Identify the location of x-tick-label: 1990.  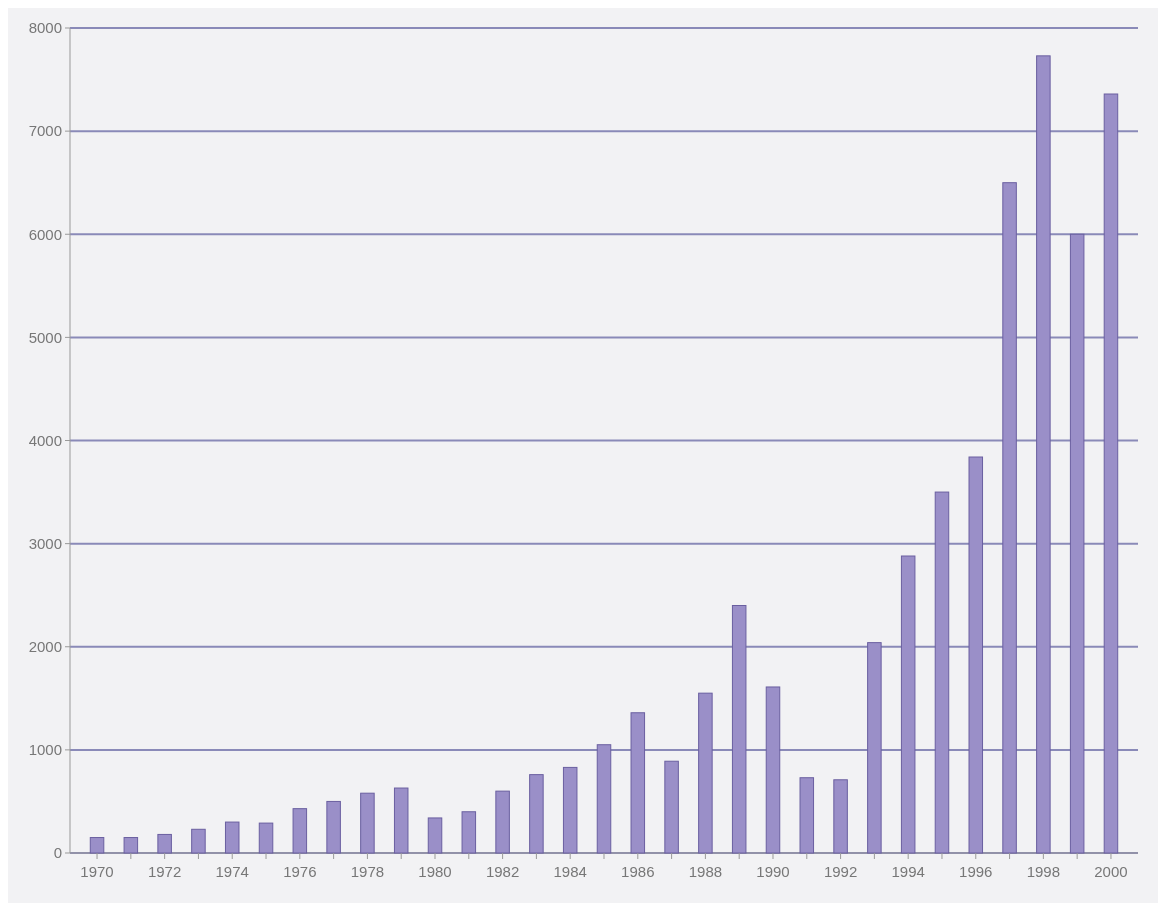
(773, 871).